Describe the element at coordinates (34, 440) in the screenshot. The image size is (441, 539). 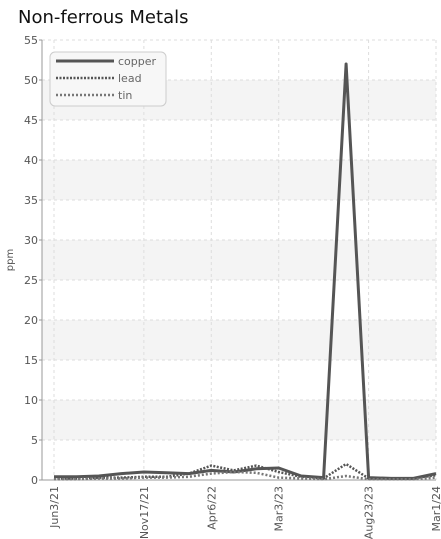
I see `y-tick-label: 5` at that location.